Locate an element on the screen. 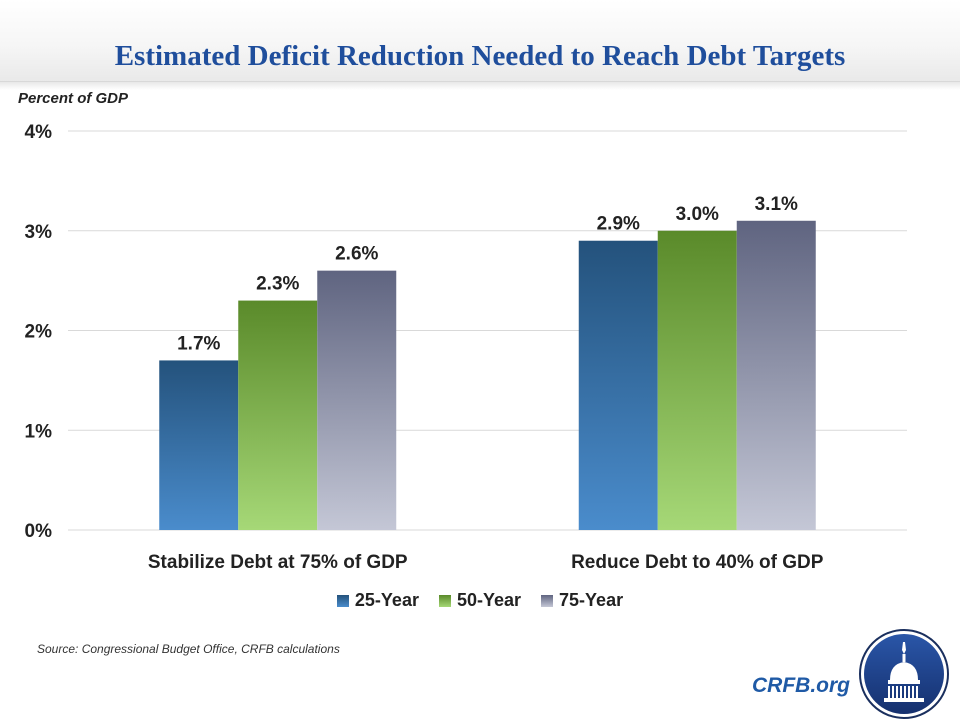  data-label: 2.9% is located at coordinates (618, 224).